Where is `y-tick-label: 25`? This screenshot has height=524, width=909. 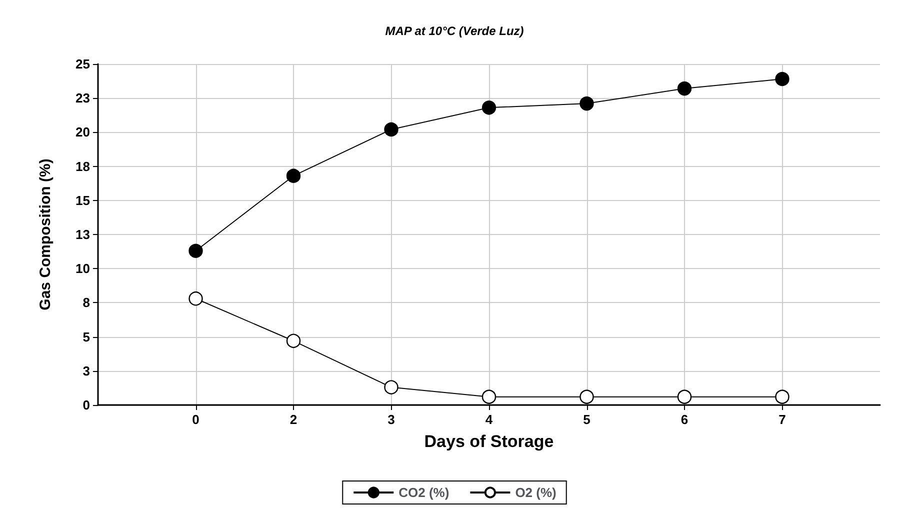 y-tick-label: 25 is located at coordinates (83, 64).